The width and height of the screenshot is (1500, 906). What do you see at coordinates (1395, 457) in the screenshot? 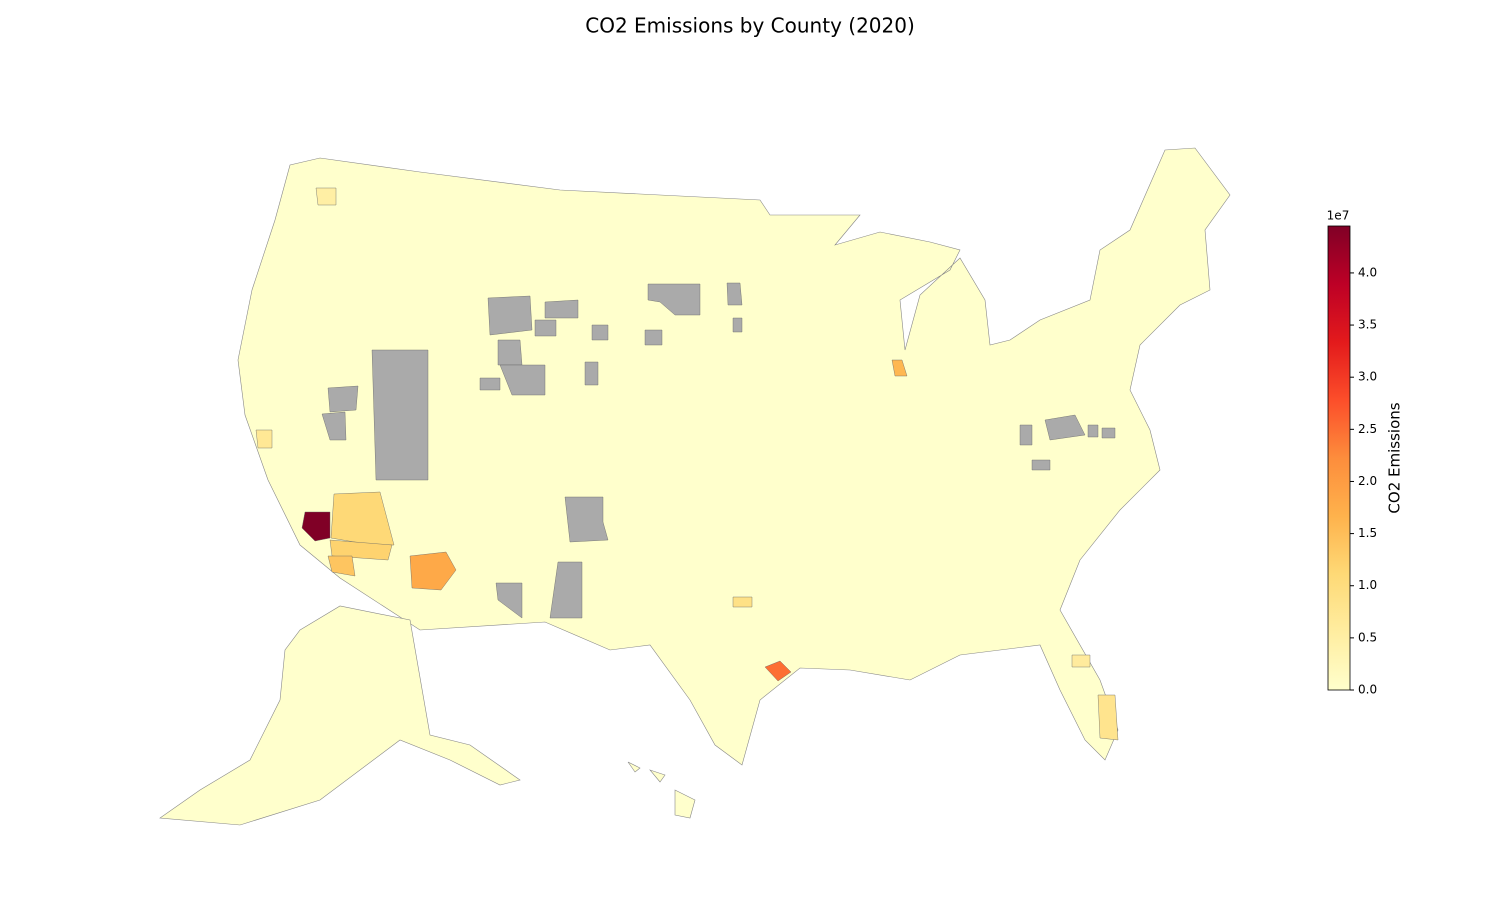
I see `colorbar-label: CO2 Emissions` at bounding box center [1395, 457].